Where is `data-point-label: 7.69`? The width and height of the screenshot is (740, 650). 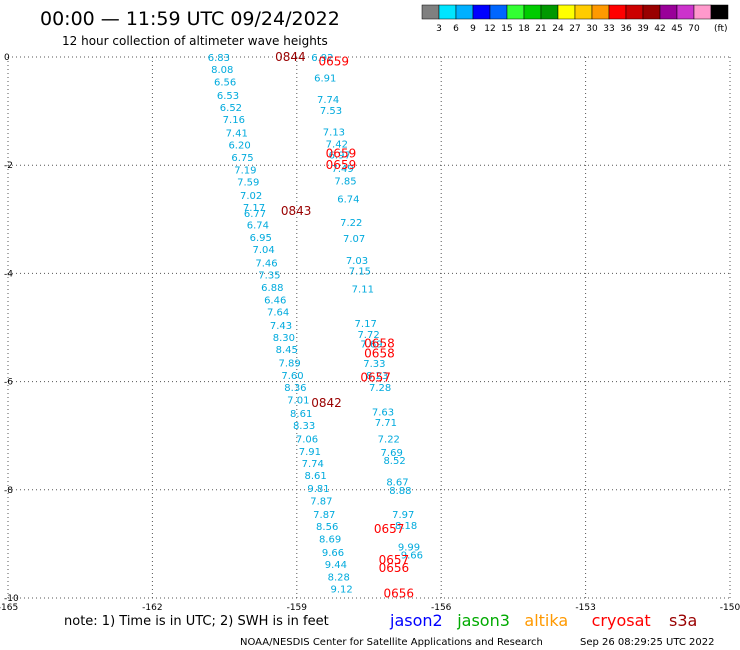
data-point-label: 7.69 is located at coordinates (371, 345).